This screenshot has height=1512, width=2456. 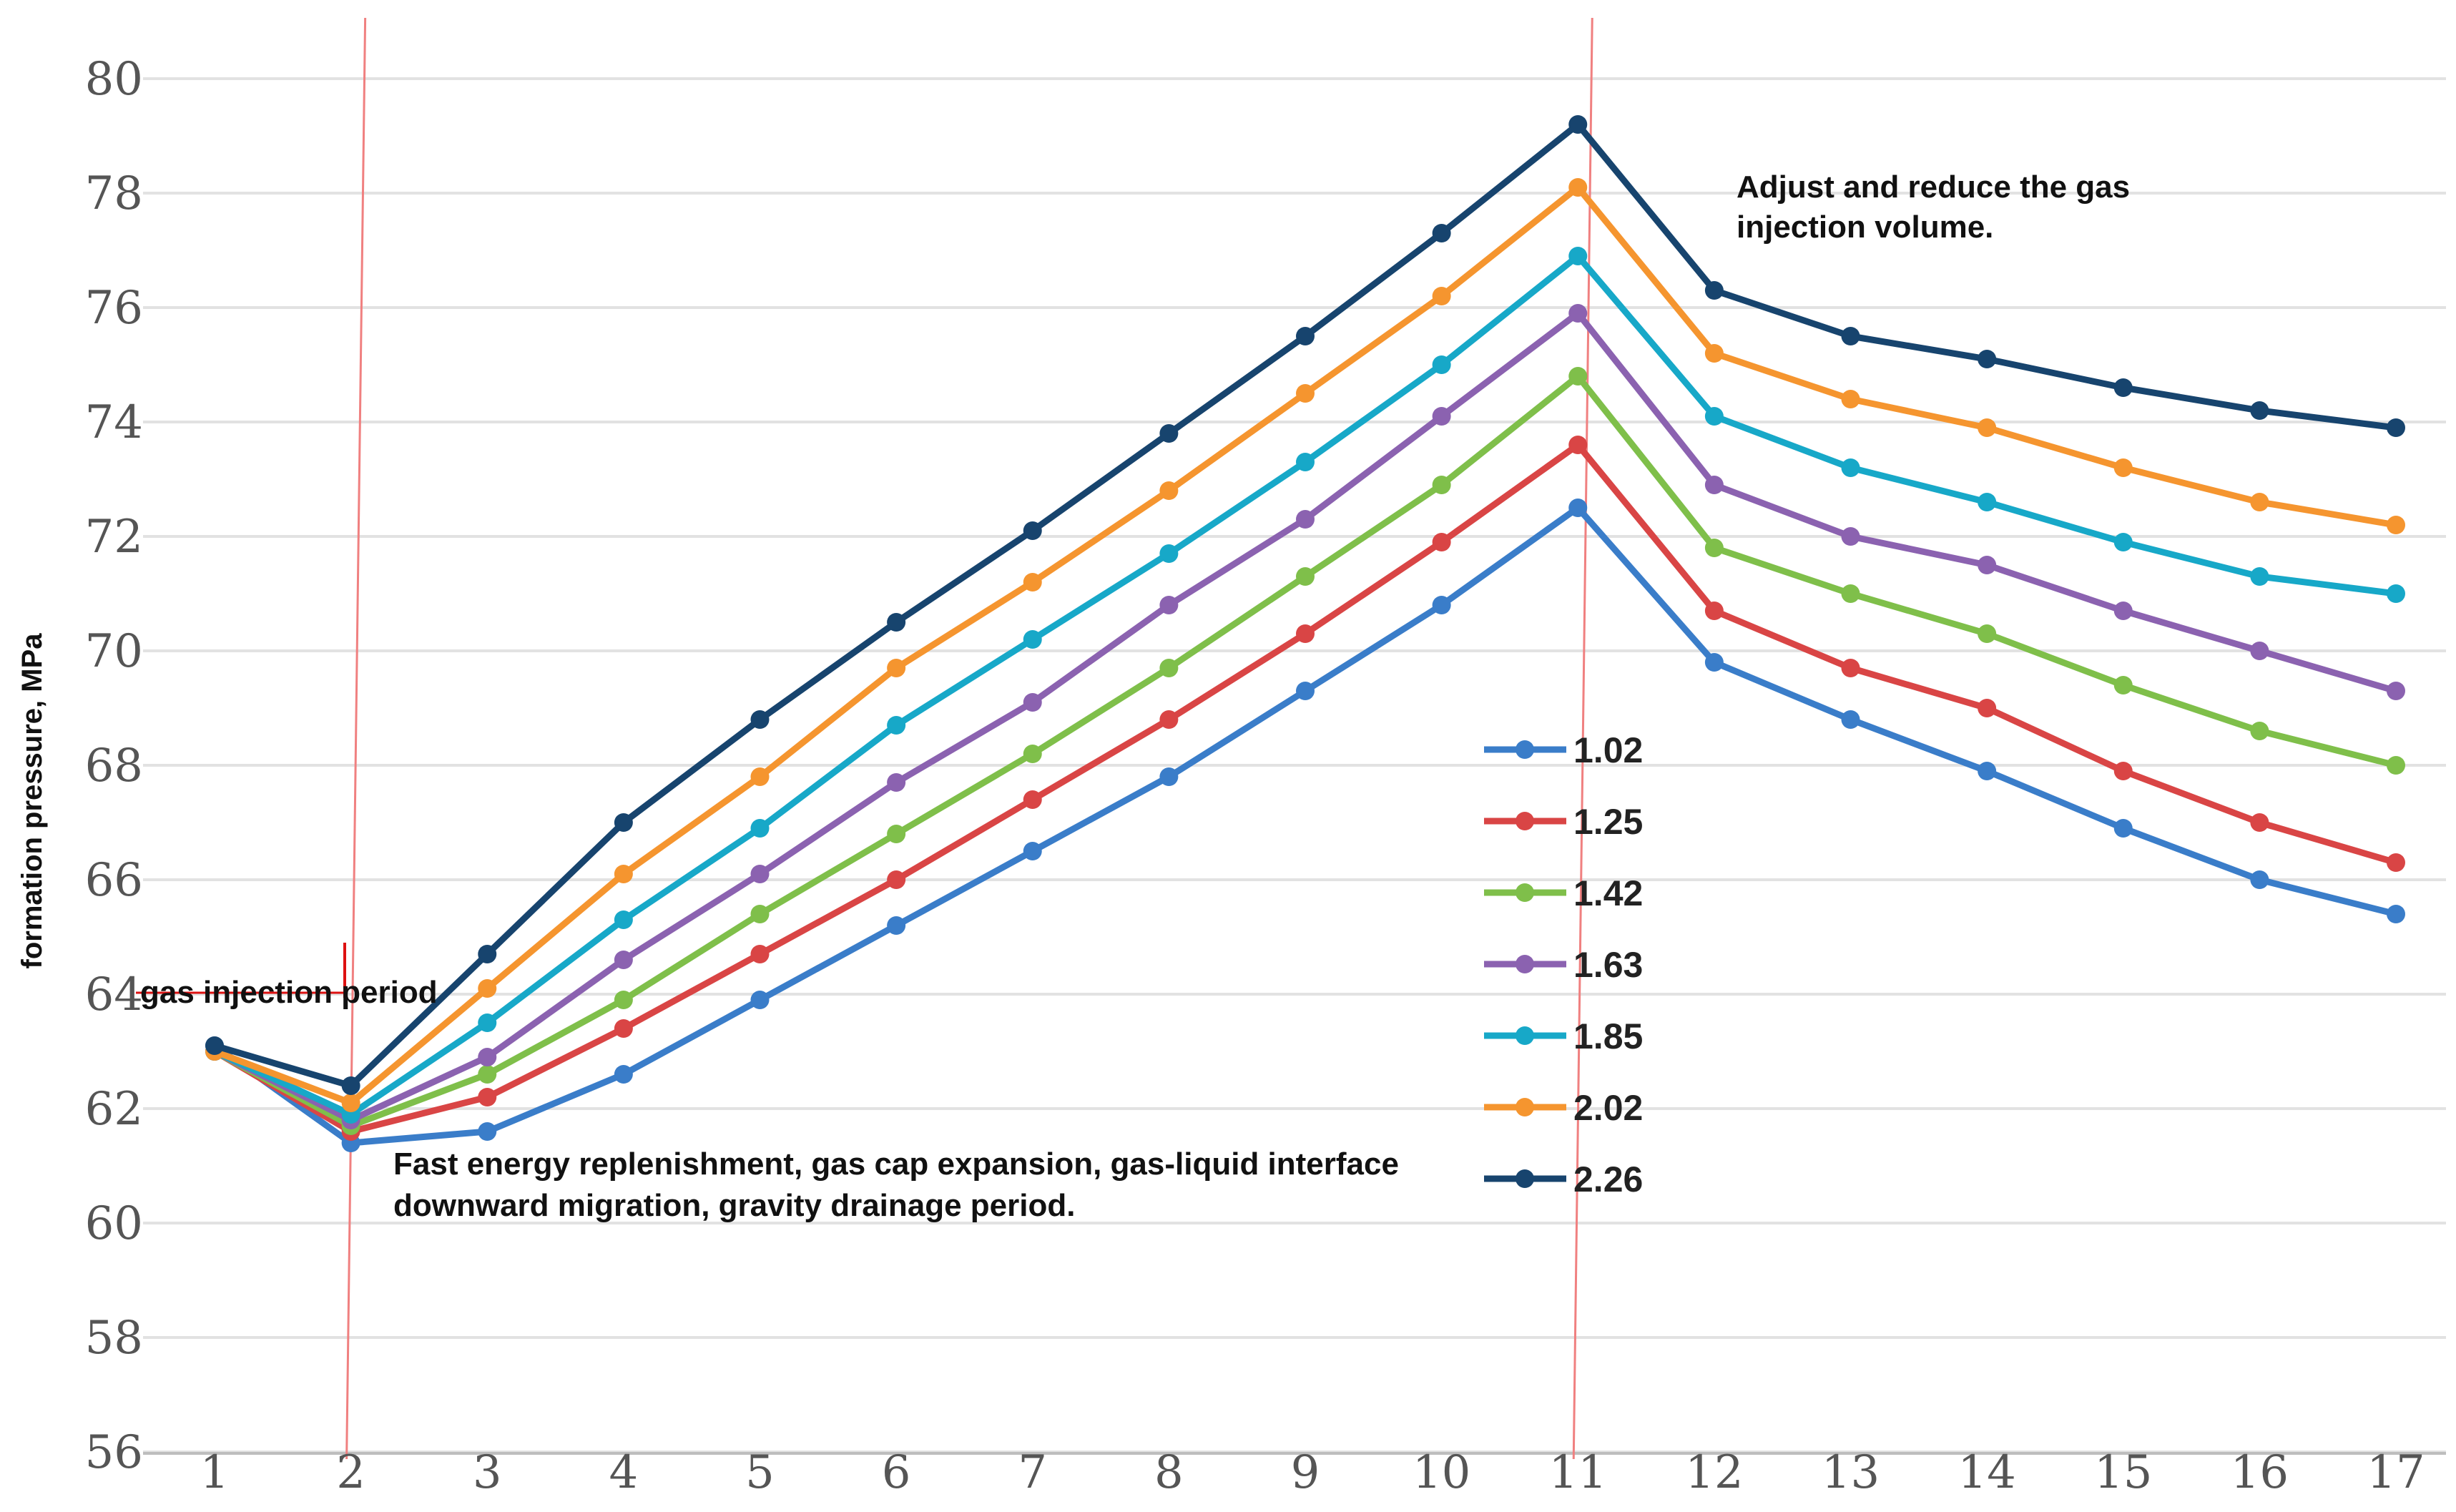 I want to click on x-tick-label: 1, so click(x=215, y=1472).